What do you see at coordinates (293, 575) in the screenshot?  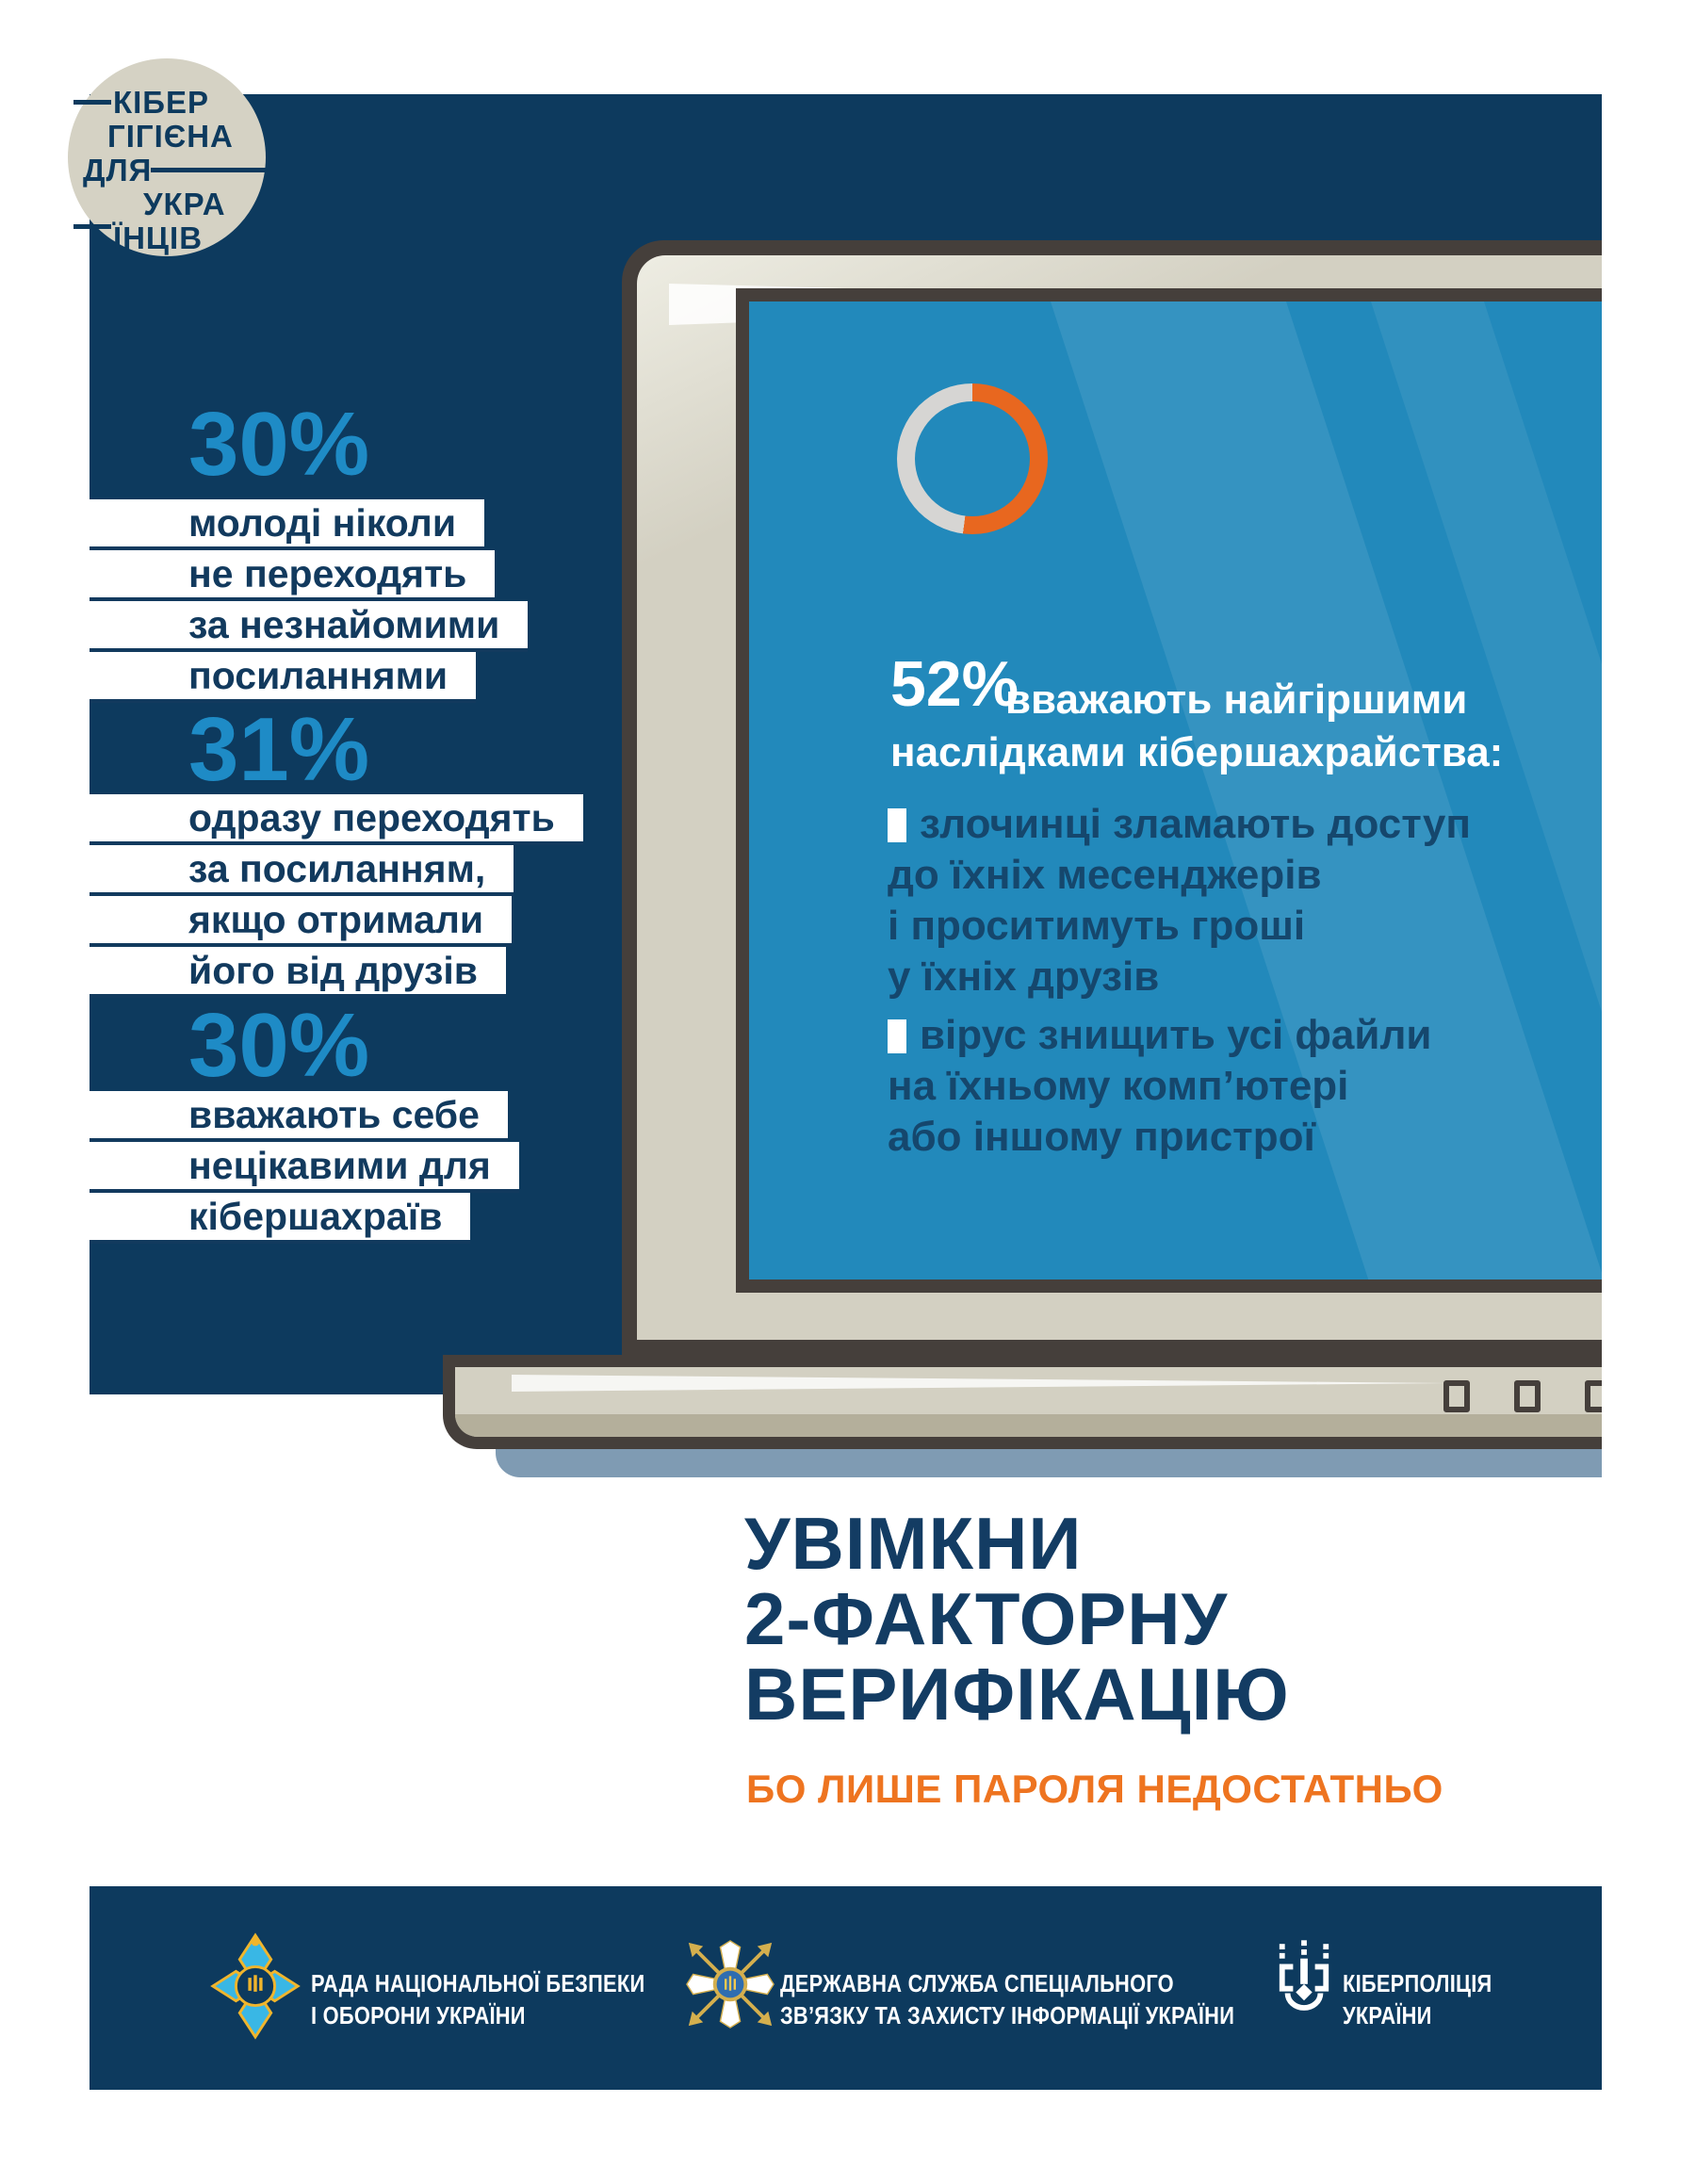 I see `stat-line: не переходять` at bounding box center [293, 575].